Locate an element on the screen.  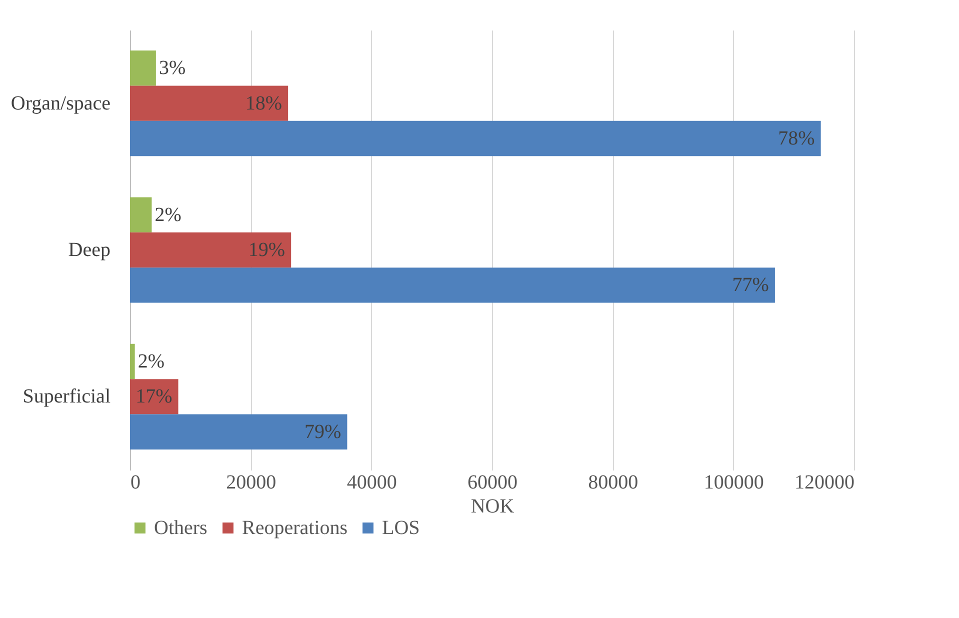
x-tick-label: 40000 is located at coordinates (371, 483).